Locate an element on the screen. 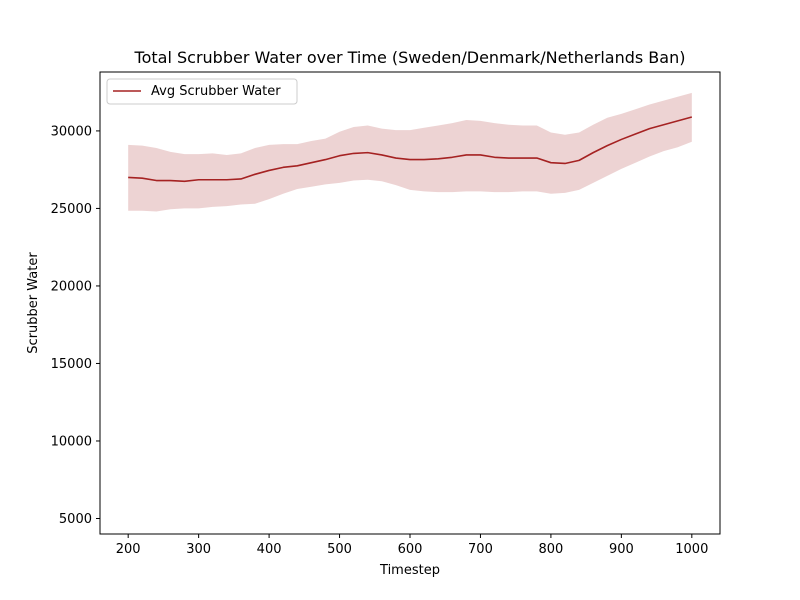 The image size is (800, 600). x-tick-label: 200 is located at coordinates (128, 549).